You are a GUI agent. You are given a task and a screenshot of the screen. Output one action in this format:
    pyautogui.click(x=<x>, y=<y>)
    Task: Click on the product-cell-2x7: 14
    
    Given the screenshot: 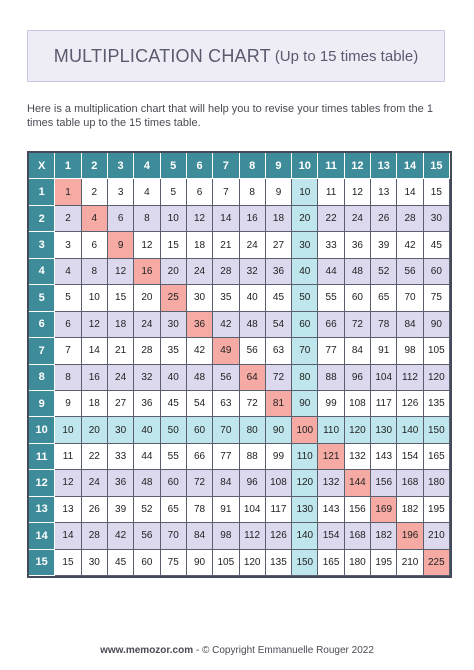 What is the action you would take?
    pyautogui.click(x=226, y=219)
    